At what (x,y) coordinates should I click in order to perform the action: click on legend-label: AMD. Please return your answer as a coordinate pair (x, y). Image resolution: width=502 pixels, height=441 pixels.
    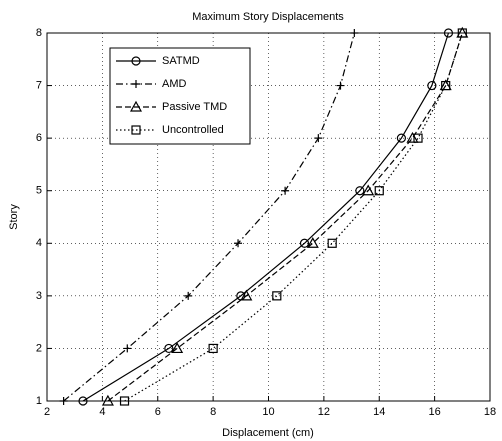
    Looking at the image, I should click on (174, 84).